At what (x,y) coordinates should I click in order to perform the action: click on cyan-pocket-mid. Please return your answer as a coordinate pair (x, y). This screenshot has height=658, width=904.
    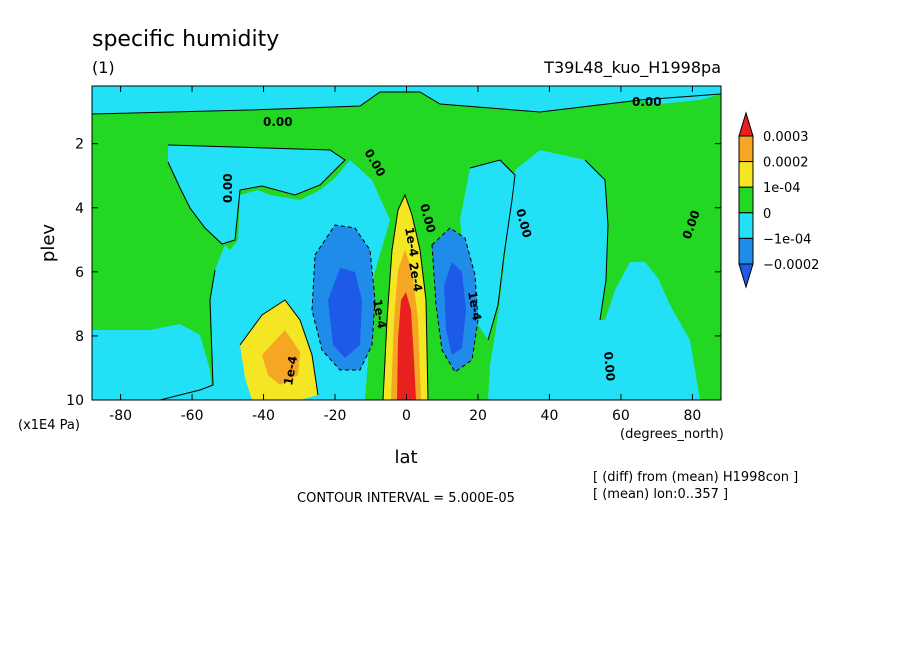
    Looking at the image, I should click on (152, 362).